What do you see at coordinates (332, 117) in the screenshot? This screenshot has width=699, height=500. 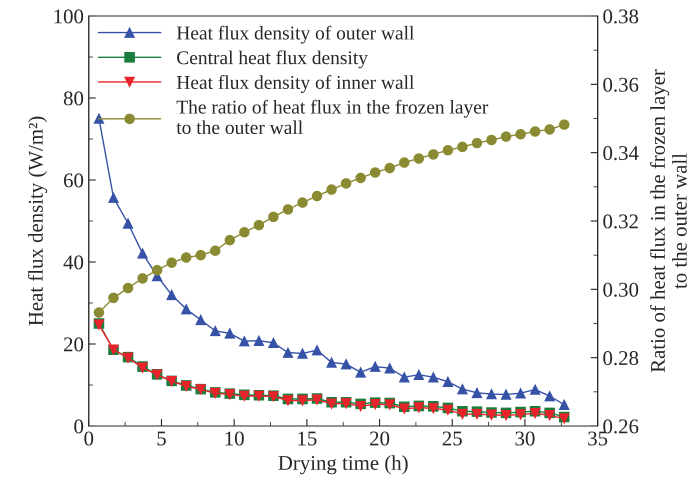 I see `legend-label: The ratio of heat flux in the frozen layer to the outer wall` at bounding box center [332, 117].